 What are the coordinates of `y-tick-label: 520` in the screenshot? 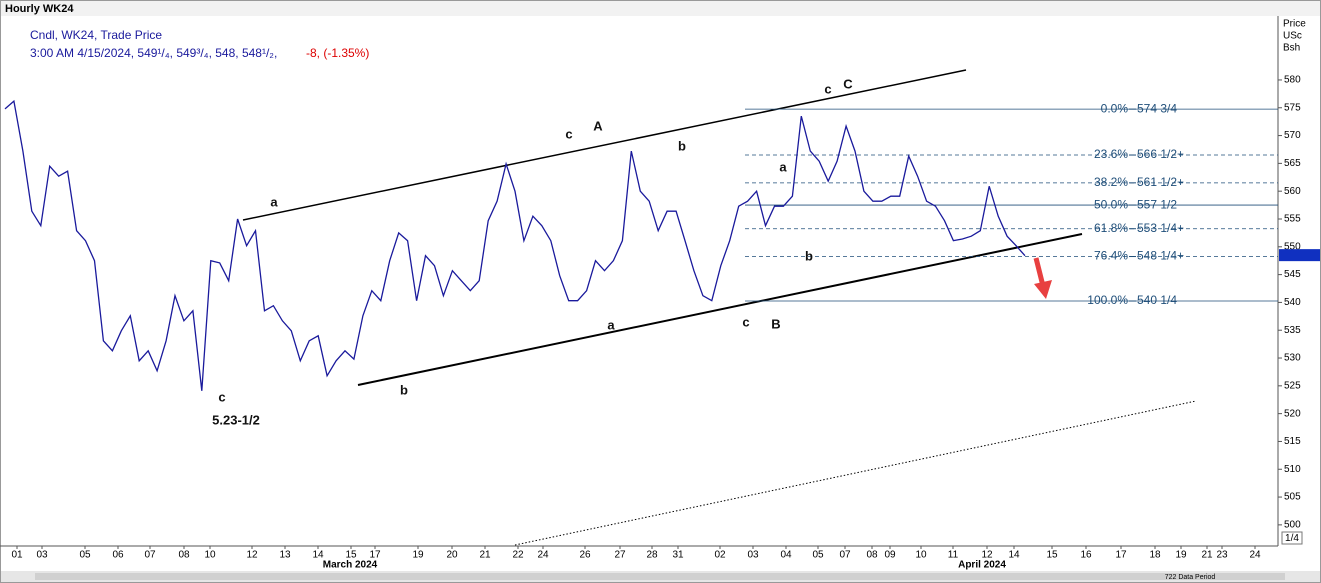 It's located at (1292, 413).